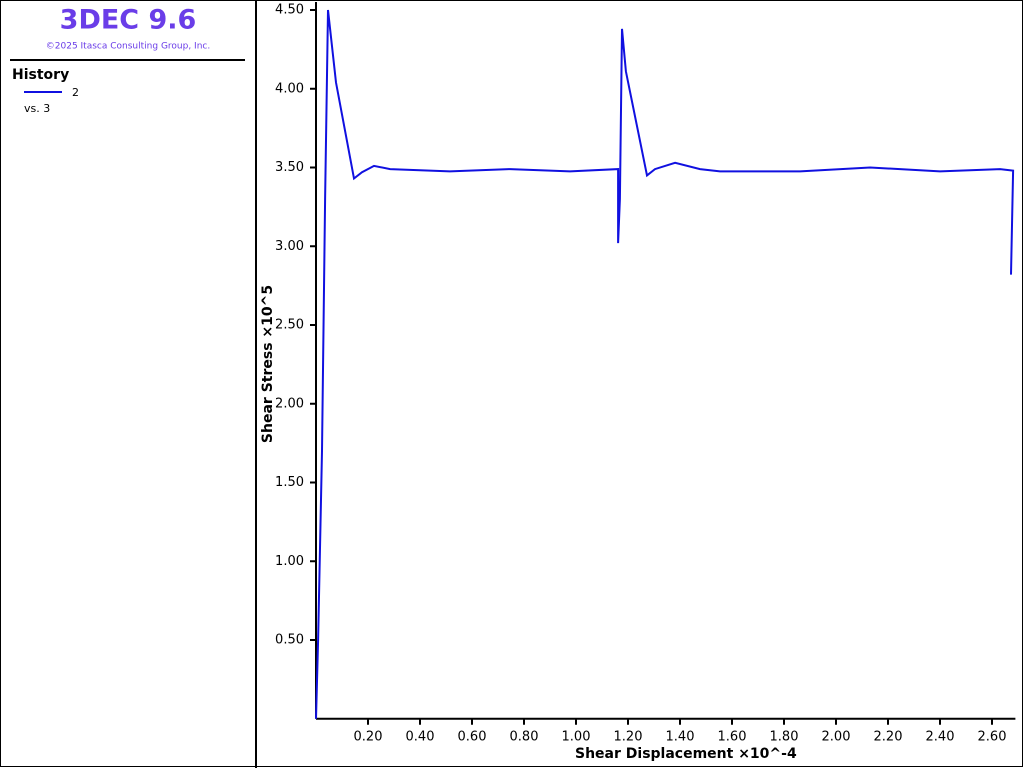 This screenshot has width=1024, height=768. Describe the element at coordinates (268, 364) in the screenshot. I see `y-axis-label: Shear Stress ×10^5` at that location.